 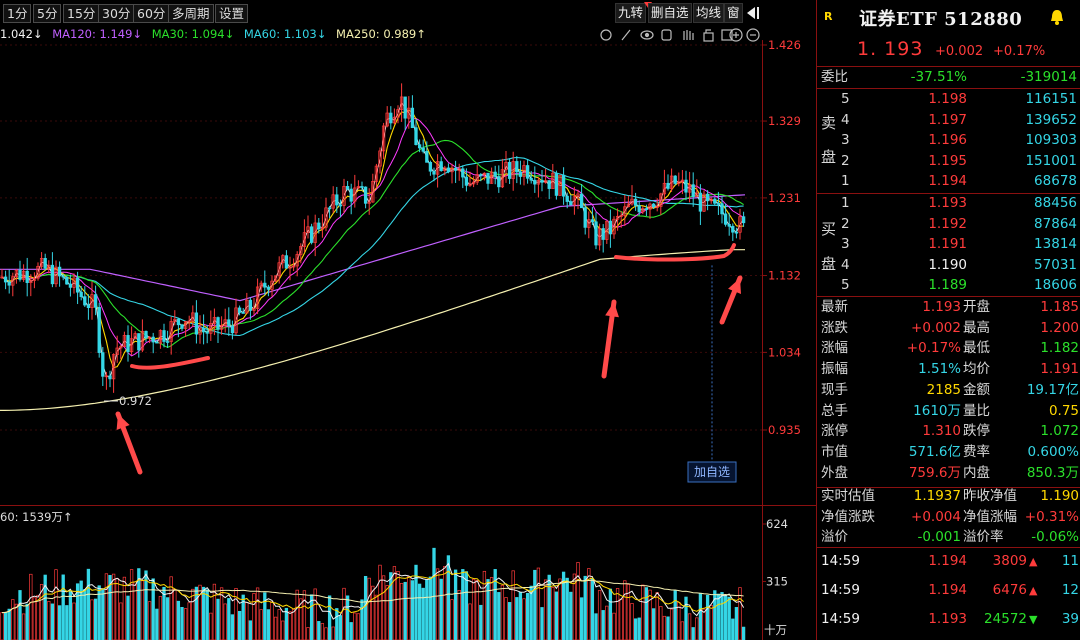 I want to click on stat-row: 外盘 759.6万 内盘 850.3万, so click(x=948, y=473).